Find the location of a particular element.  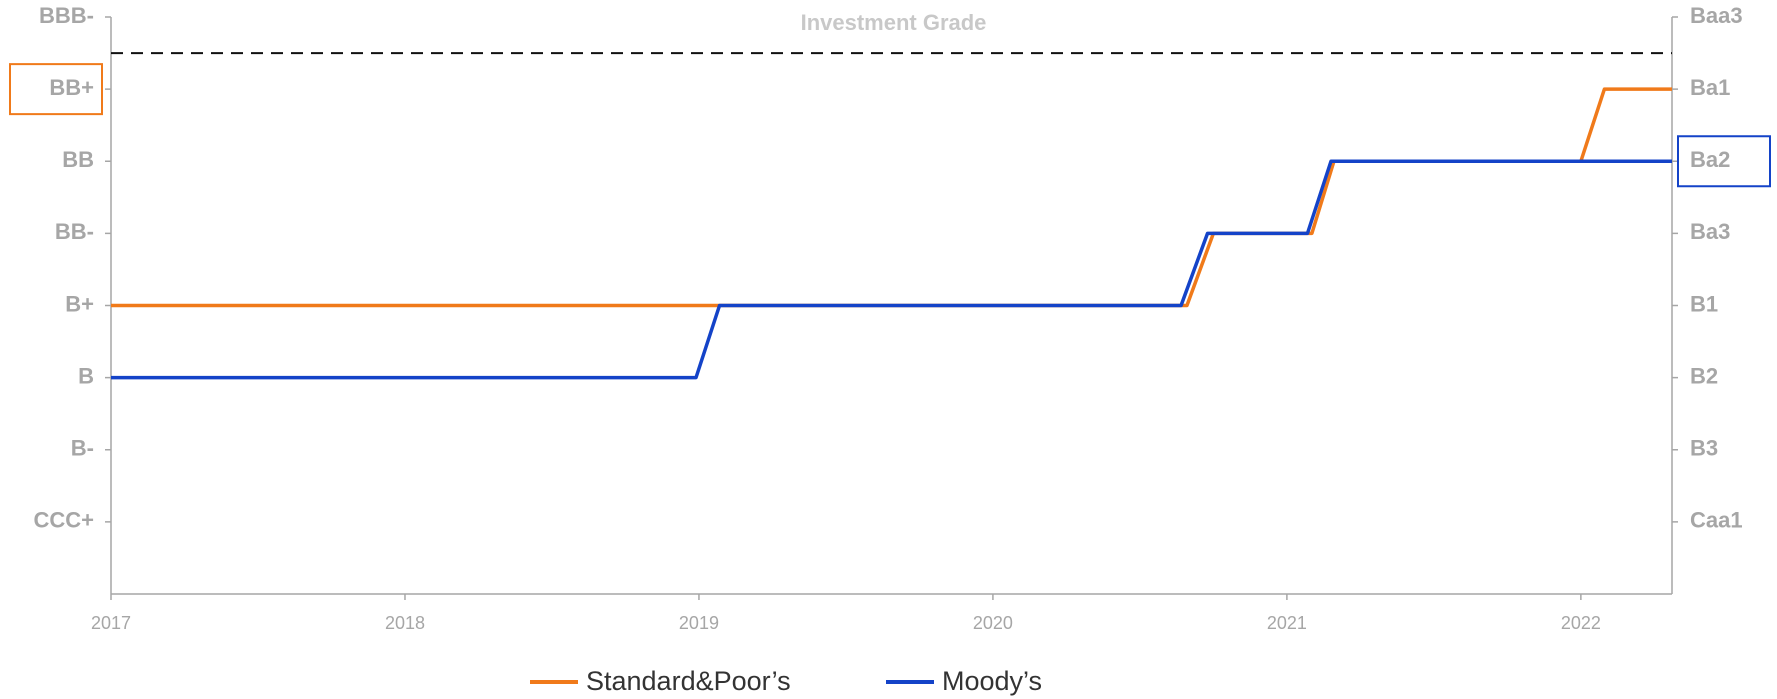

y2-tick-label: Baa3 is located at coordinates (1716, 15).